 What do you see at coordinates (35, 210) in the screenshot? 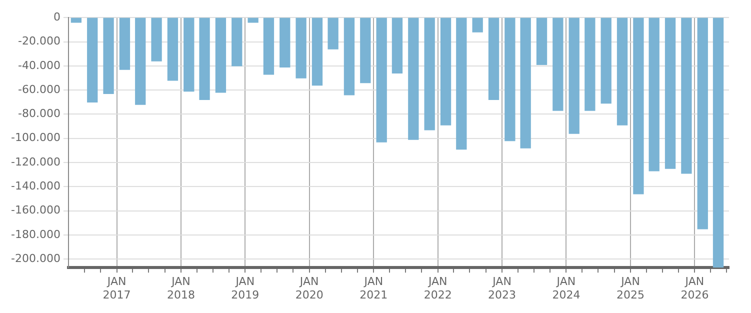
I see `y-tick-label: -160.000` at bounding box center [35, 210].